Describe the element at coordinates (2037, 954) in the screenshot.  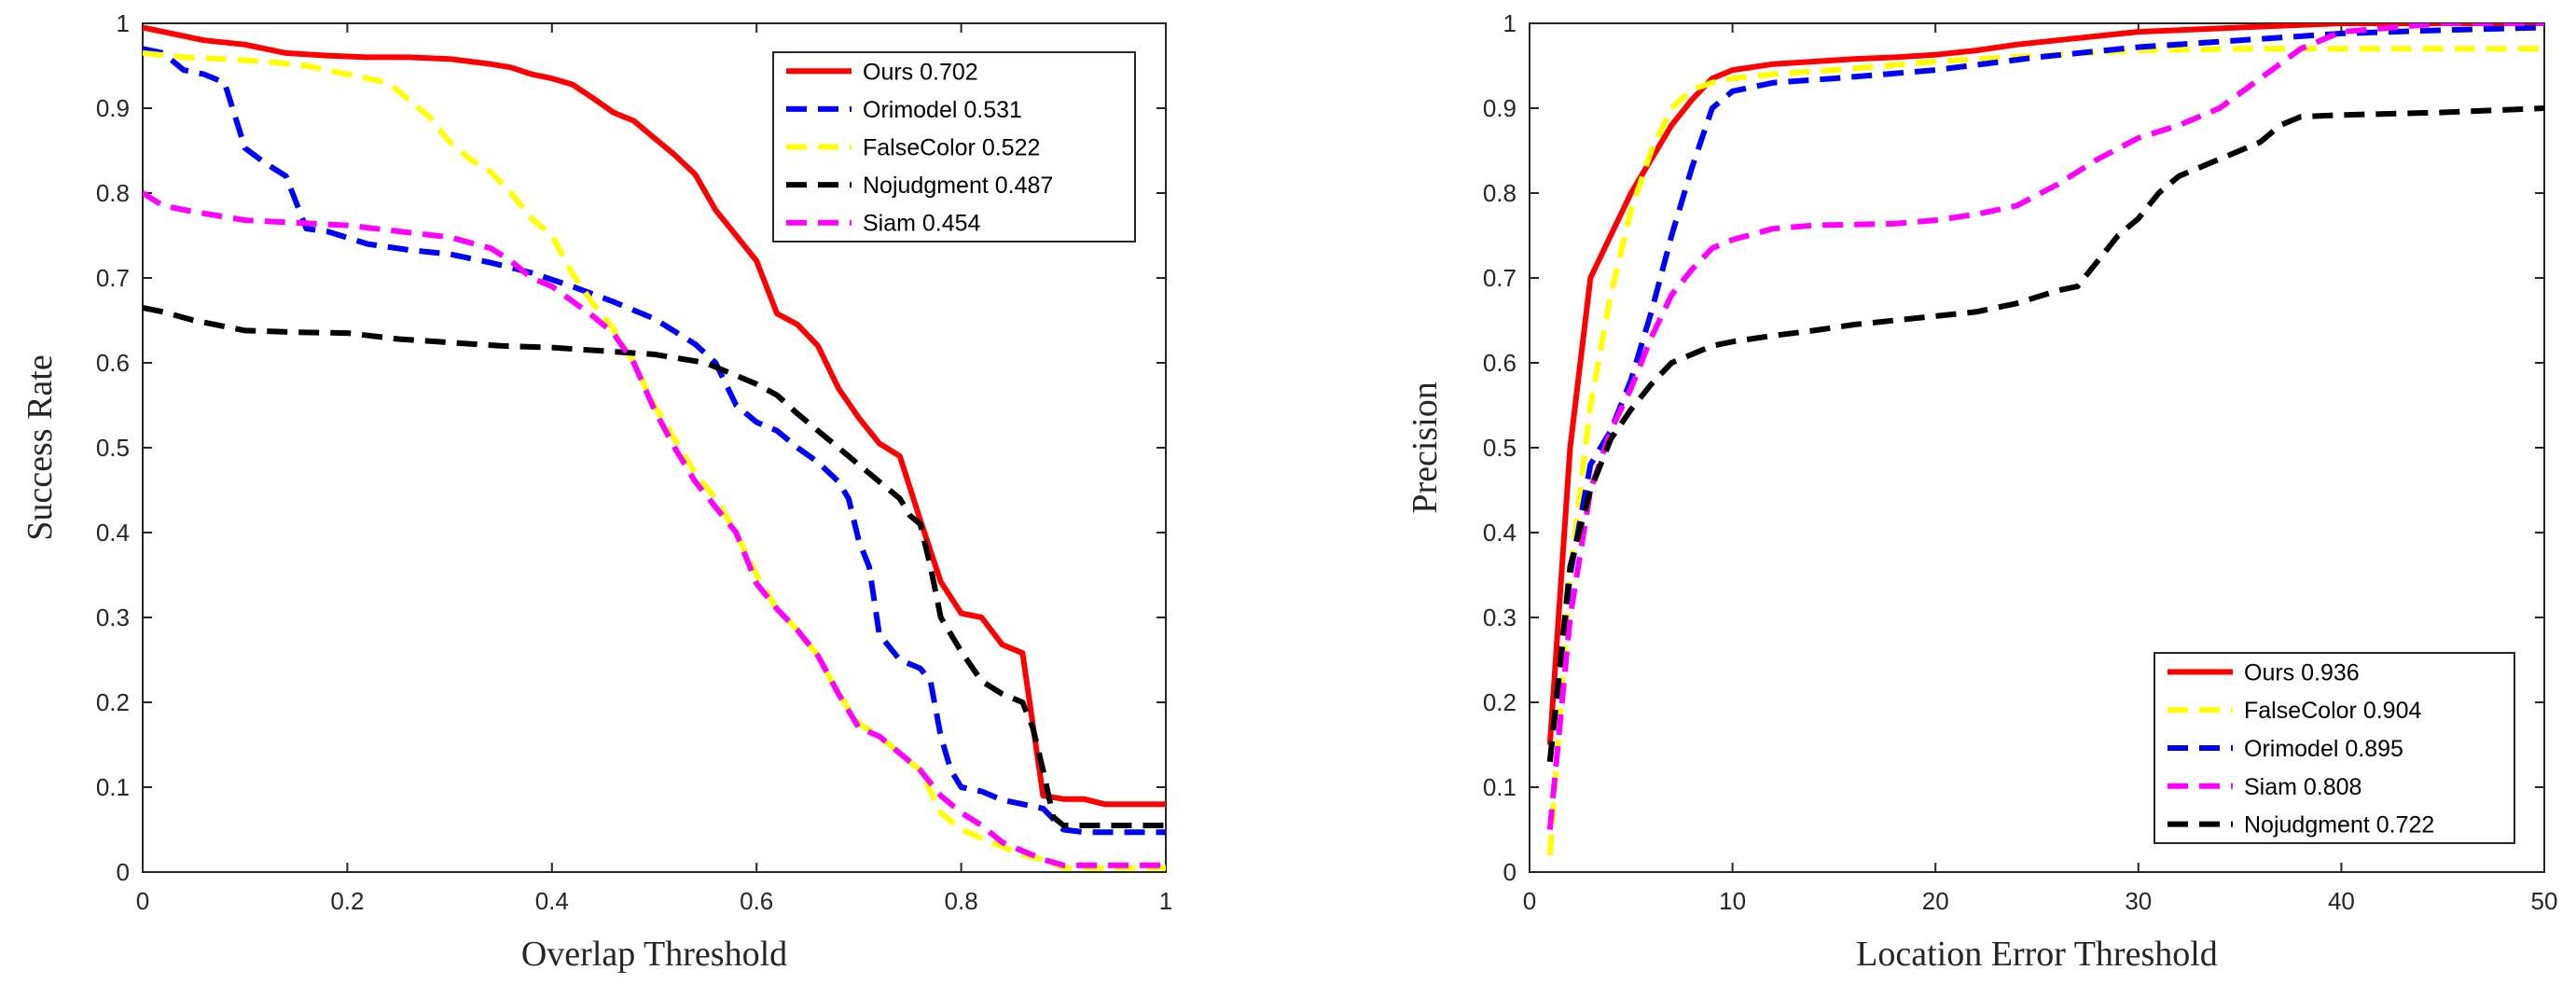
I see `x-axis-label: Location Error Threshold` at that location.